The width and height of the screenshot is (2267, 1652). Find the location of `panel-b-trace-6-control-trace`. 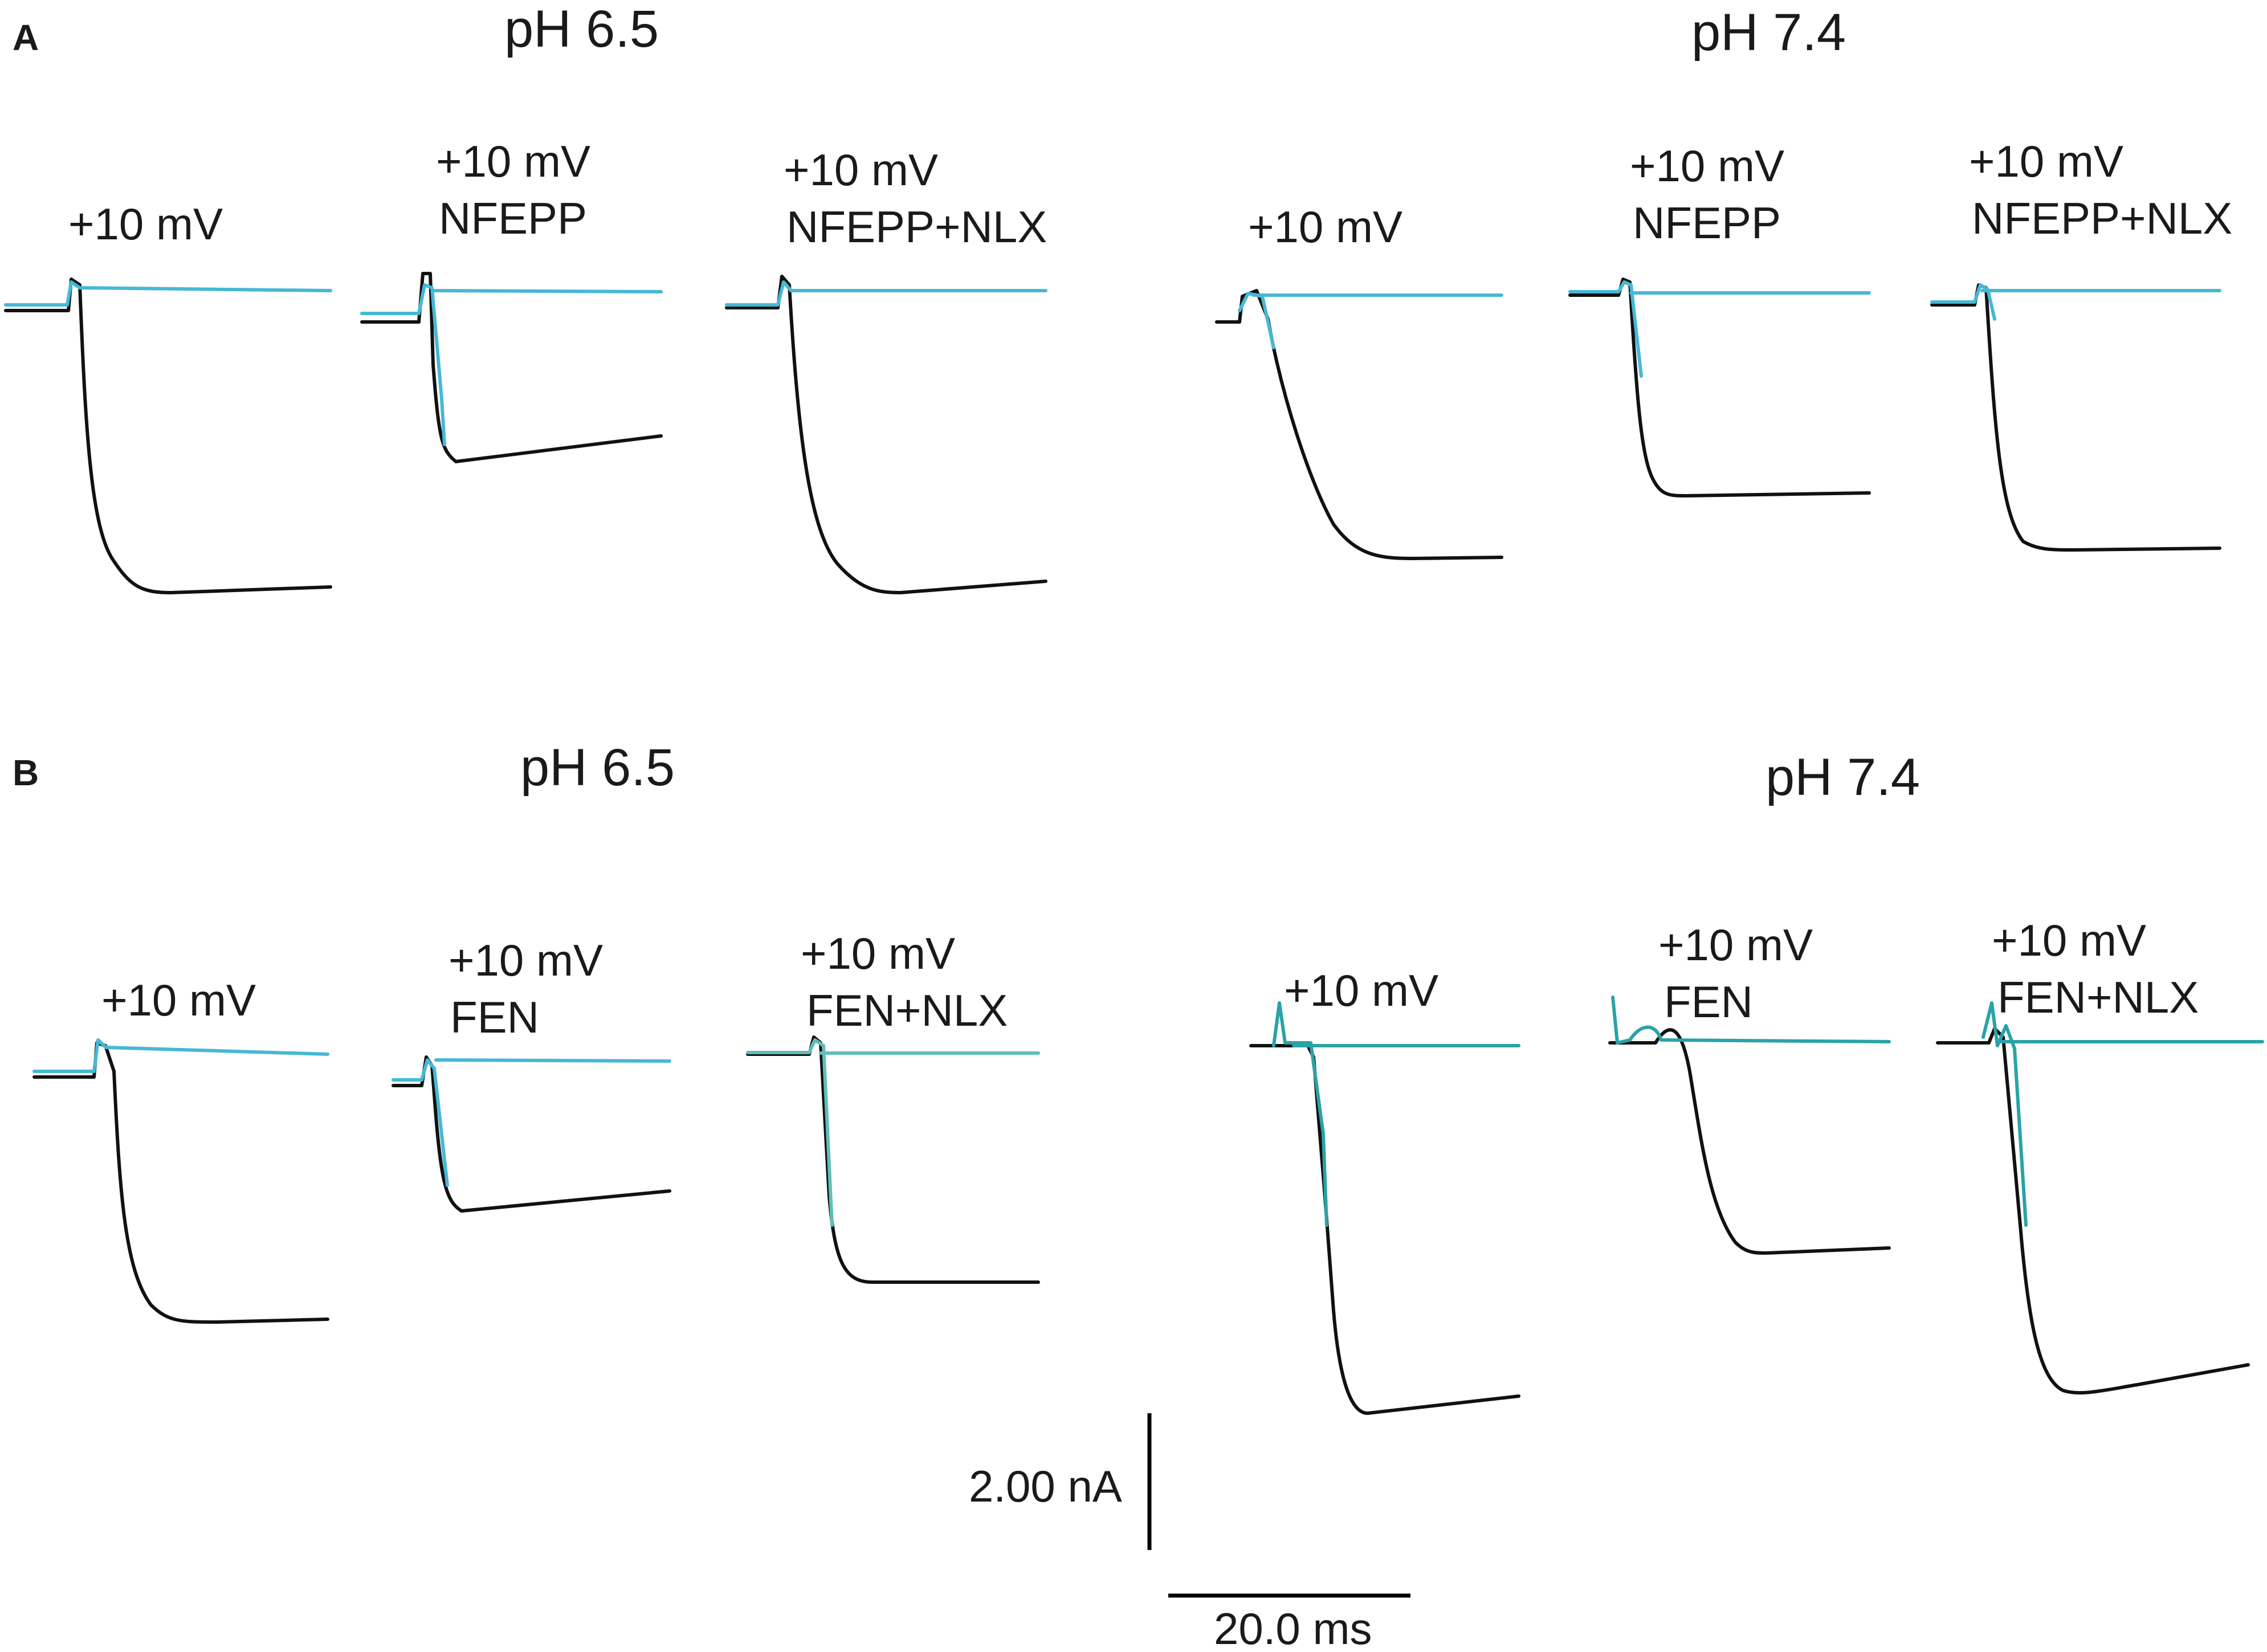

panel-b-trace-6-control-trace is located at coordinates (2093, 1211).